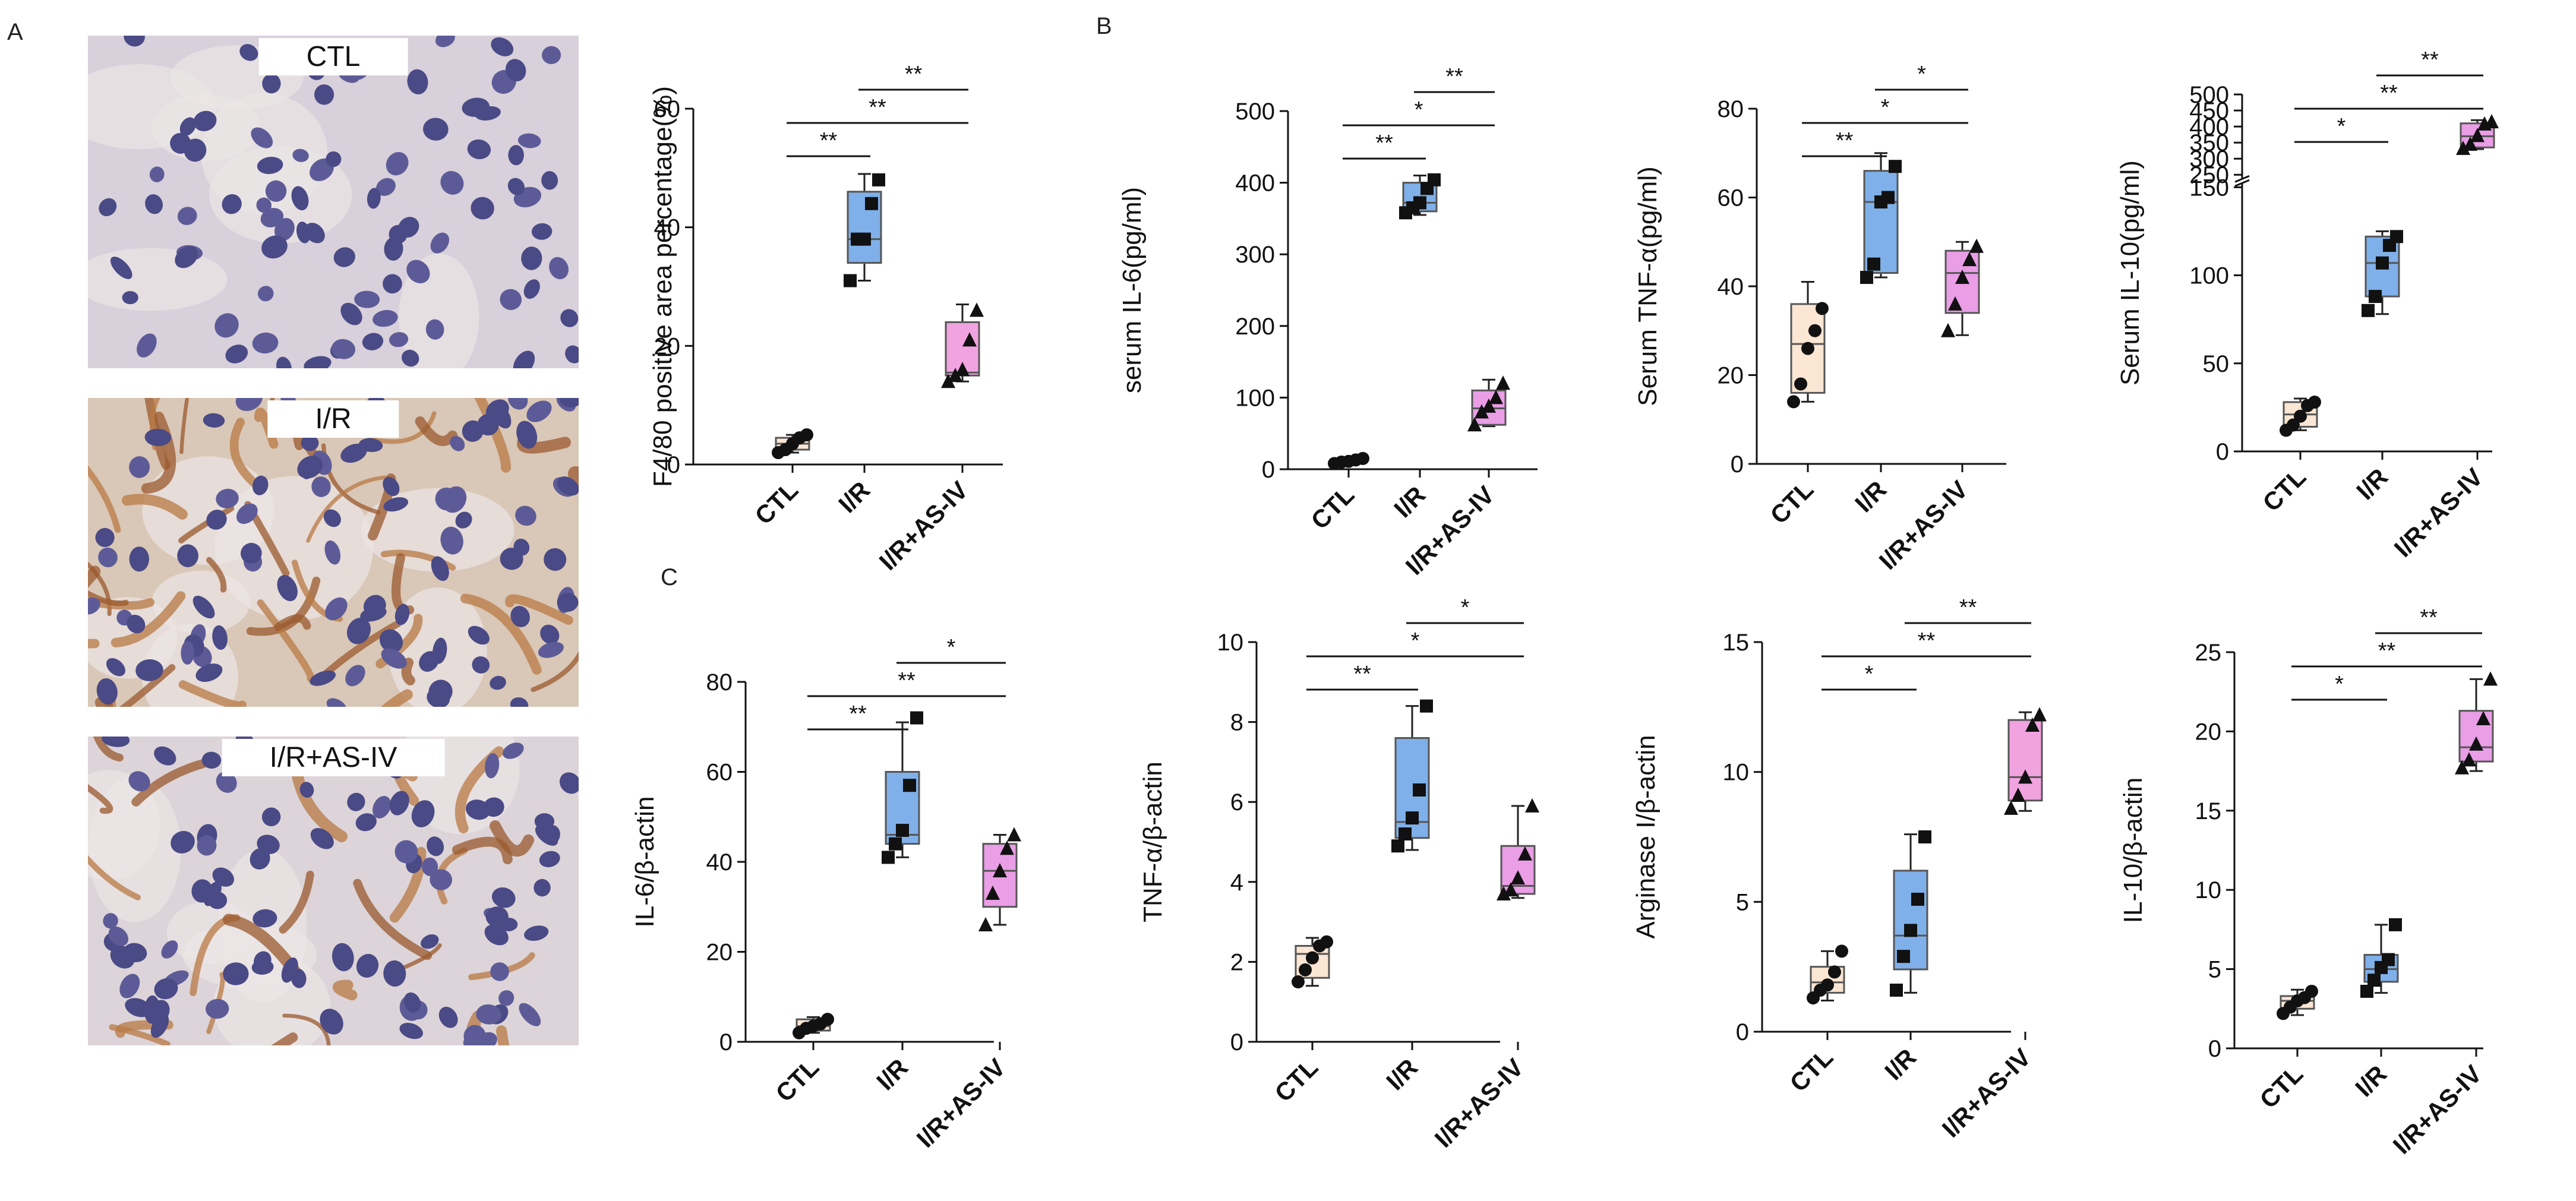 The height and width of the screenshot is (1201, 2576). Describe the element at coordinates (333, 891) in the screenshot. I see `micrograph-texture` at that location.